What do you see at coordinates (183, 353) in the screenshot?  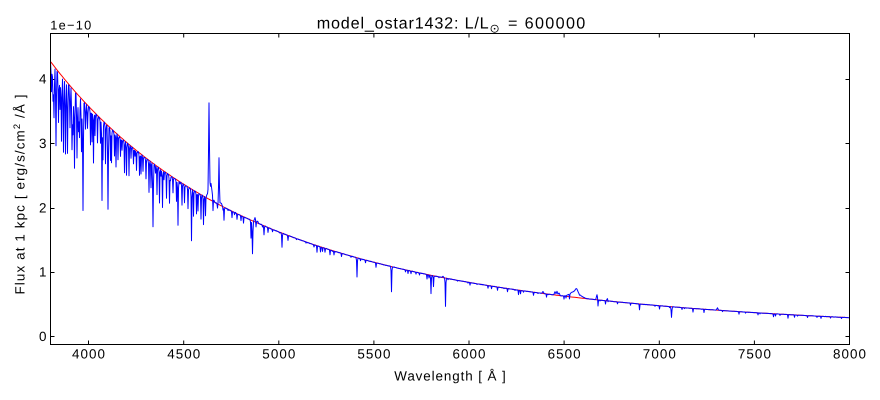 I see `svg-text: 4500` at bounding box center [183, 353].